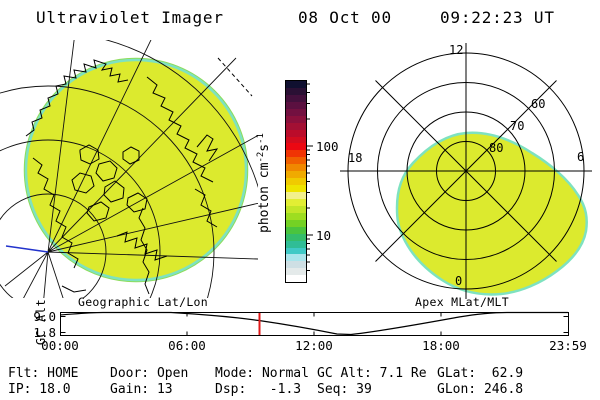 Image resolution: width=600 pixels, height=400 pixels. Describe the element at coordinates (39, 389) in the screenshot. I see `status-ip: IP: 18.0` at that location.